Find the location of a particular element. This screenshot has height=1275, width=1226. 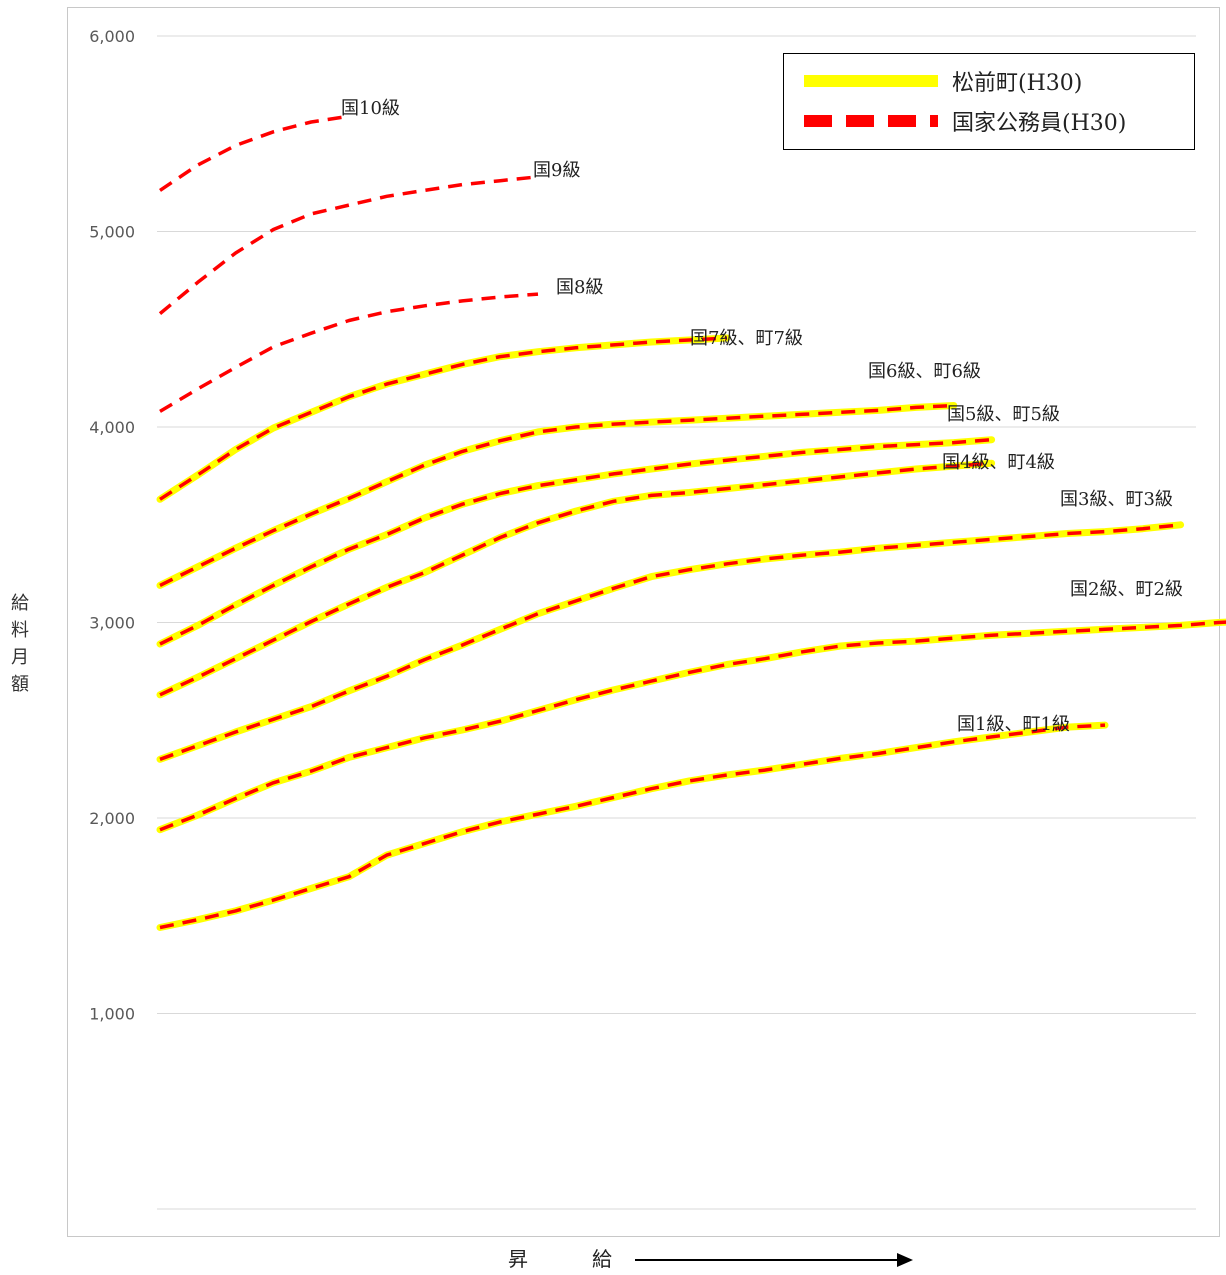

legend-swatch-solid-yellow is located at coordinates (871, 81).